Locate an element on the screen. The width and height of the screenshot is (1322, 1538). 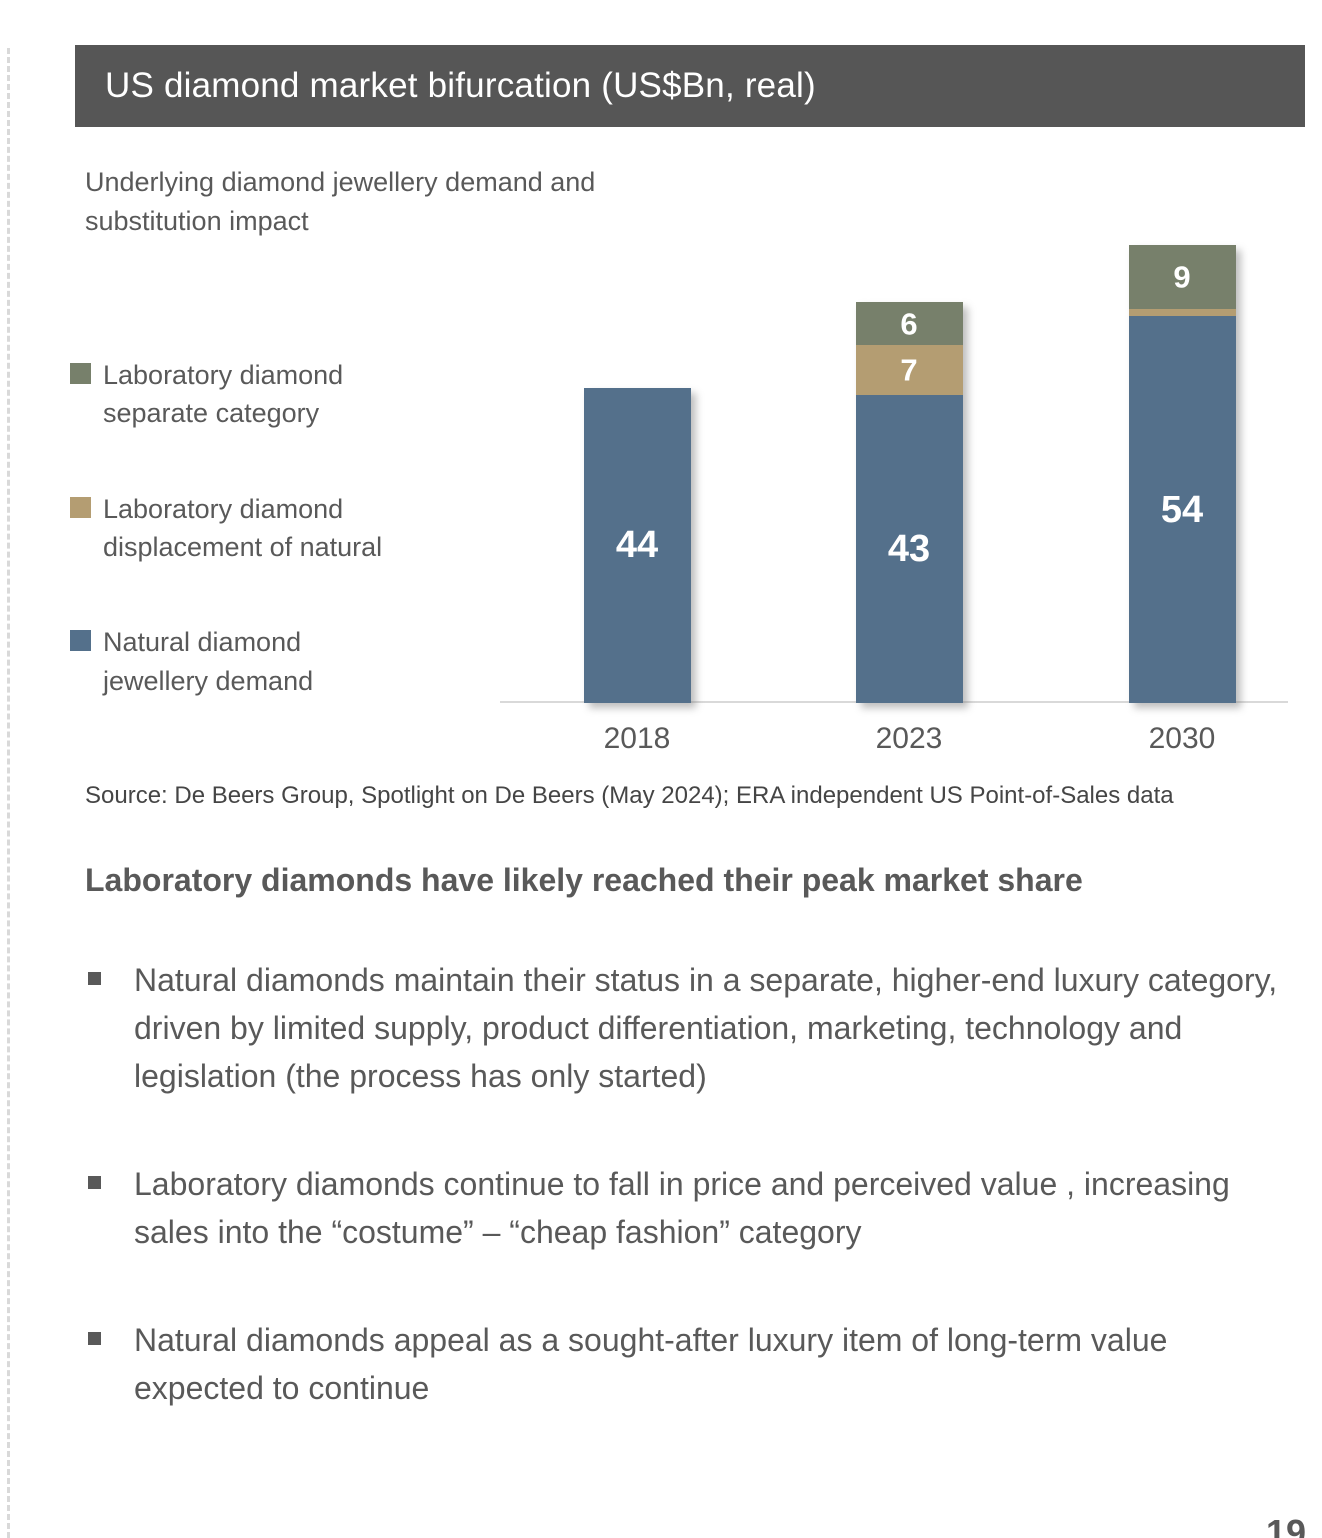
bar-value-label: 44 is located at coordinates (637, 545).